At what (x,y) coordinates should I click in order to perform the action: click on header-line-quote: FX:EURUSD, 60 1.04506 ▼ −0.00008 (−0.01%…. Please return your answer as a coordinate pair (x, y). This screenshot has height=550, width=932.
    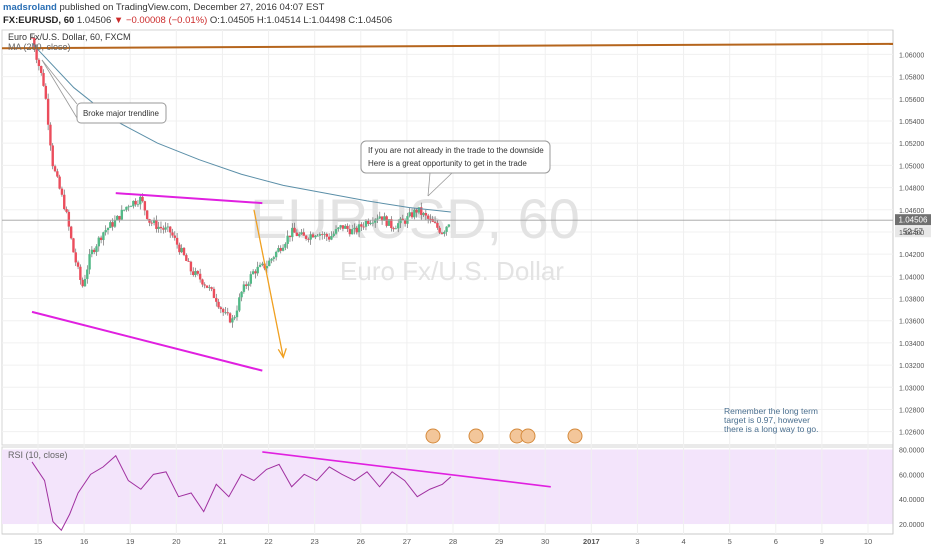
    Looking at the image, I should click on (197, 20).